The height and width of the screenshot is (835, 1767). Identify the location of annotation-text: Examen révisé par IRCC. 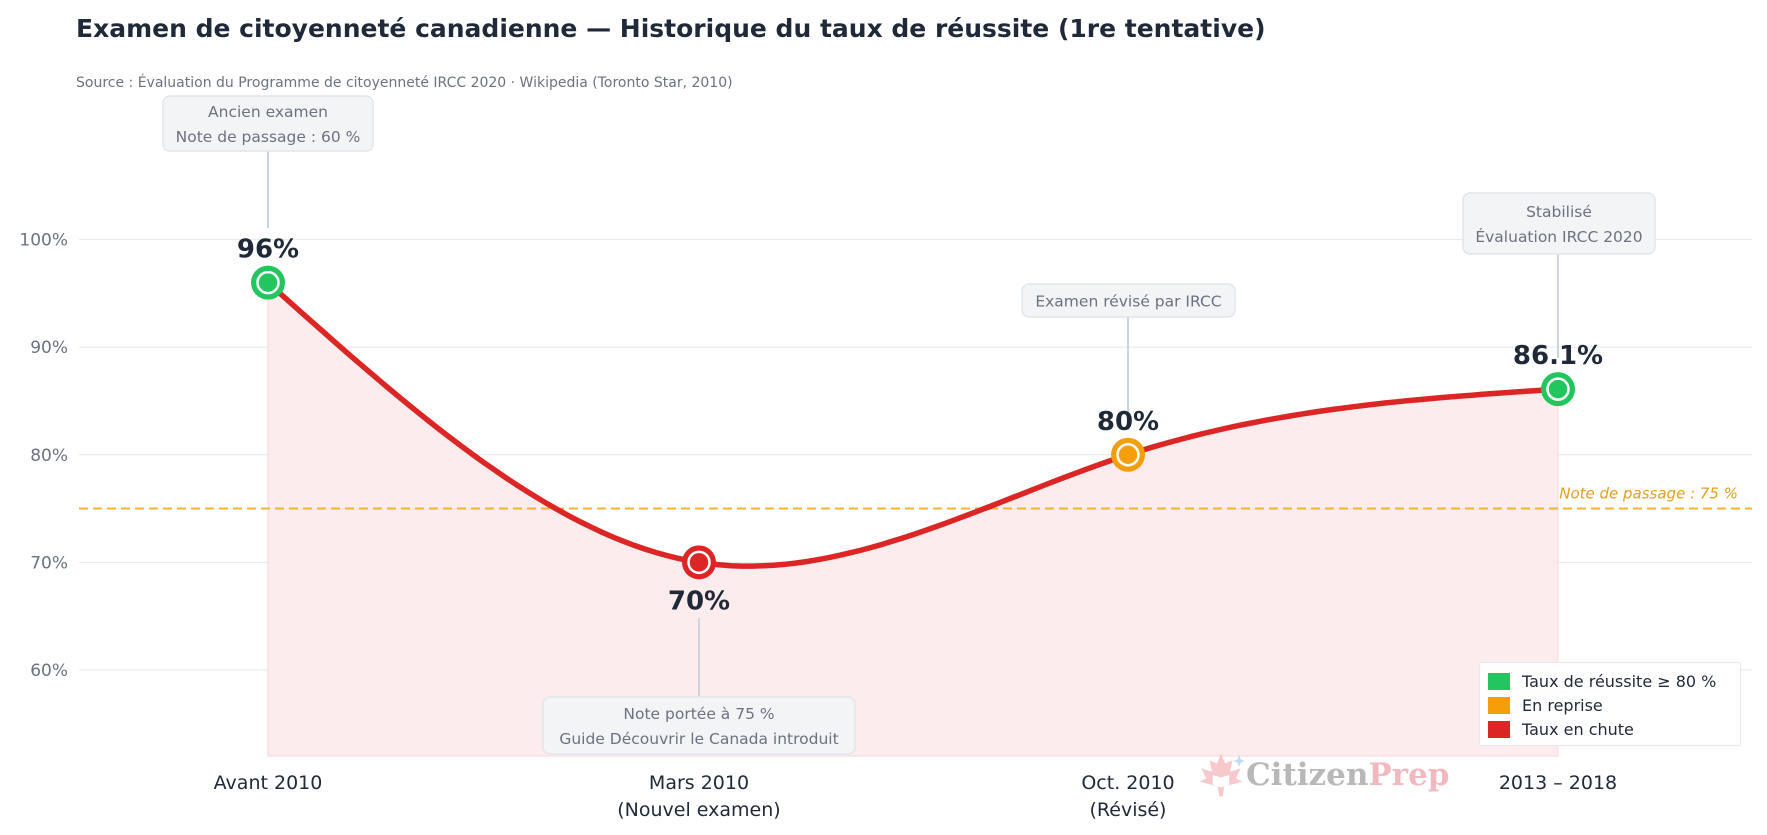
(1128, 302).